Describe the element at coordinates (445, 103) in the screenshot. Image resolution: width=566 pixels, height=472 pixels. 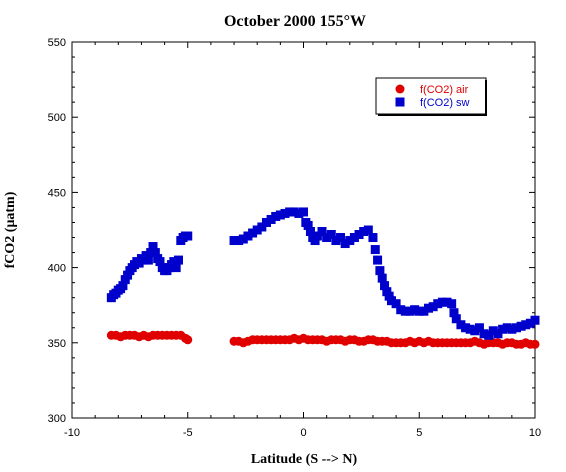
I see `legend-label: f(CO2) sw` at that location.